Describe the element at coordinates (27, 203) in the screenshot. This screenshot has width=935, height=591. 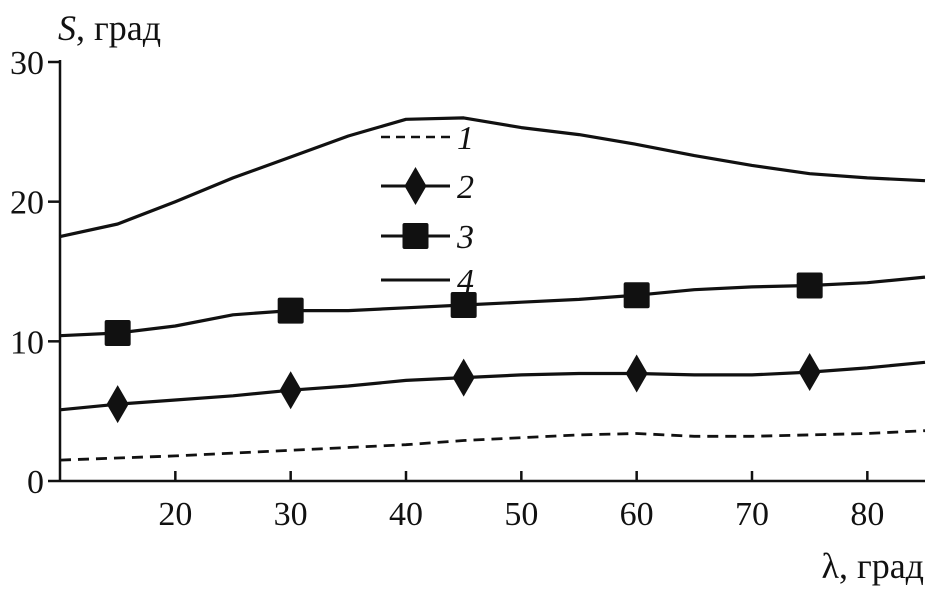
I see `y-tick-label: 20` at that location.